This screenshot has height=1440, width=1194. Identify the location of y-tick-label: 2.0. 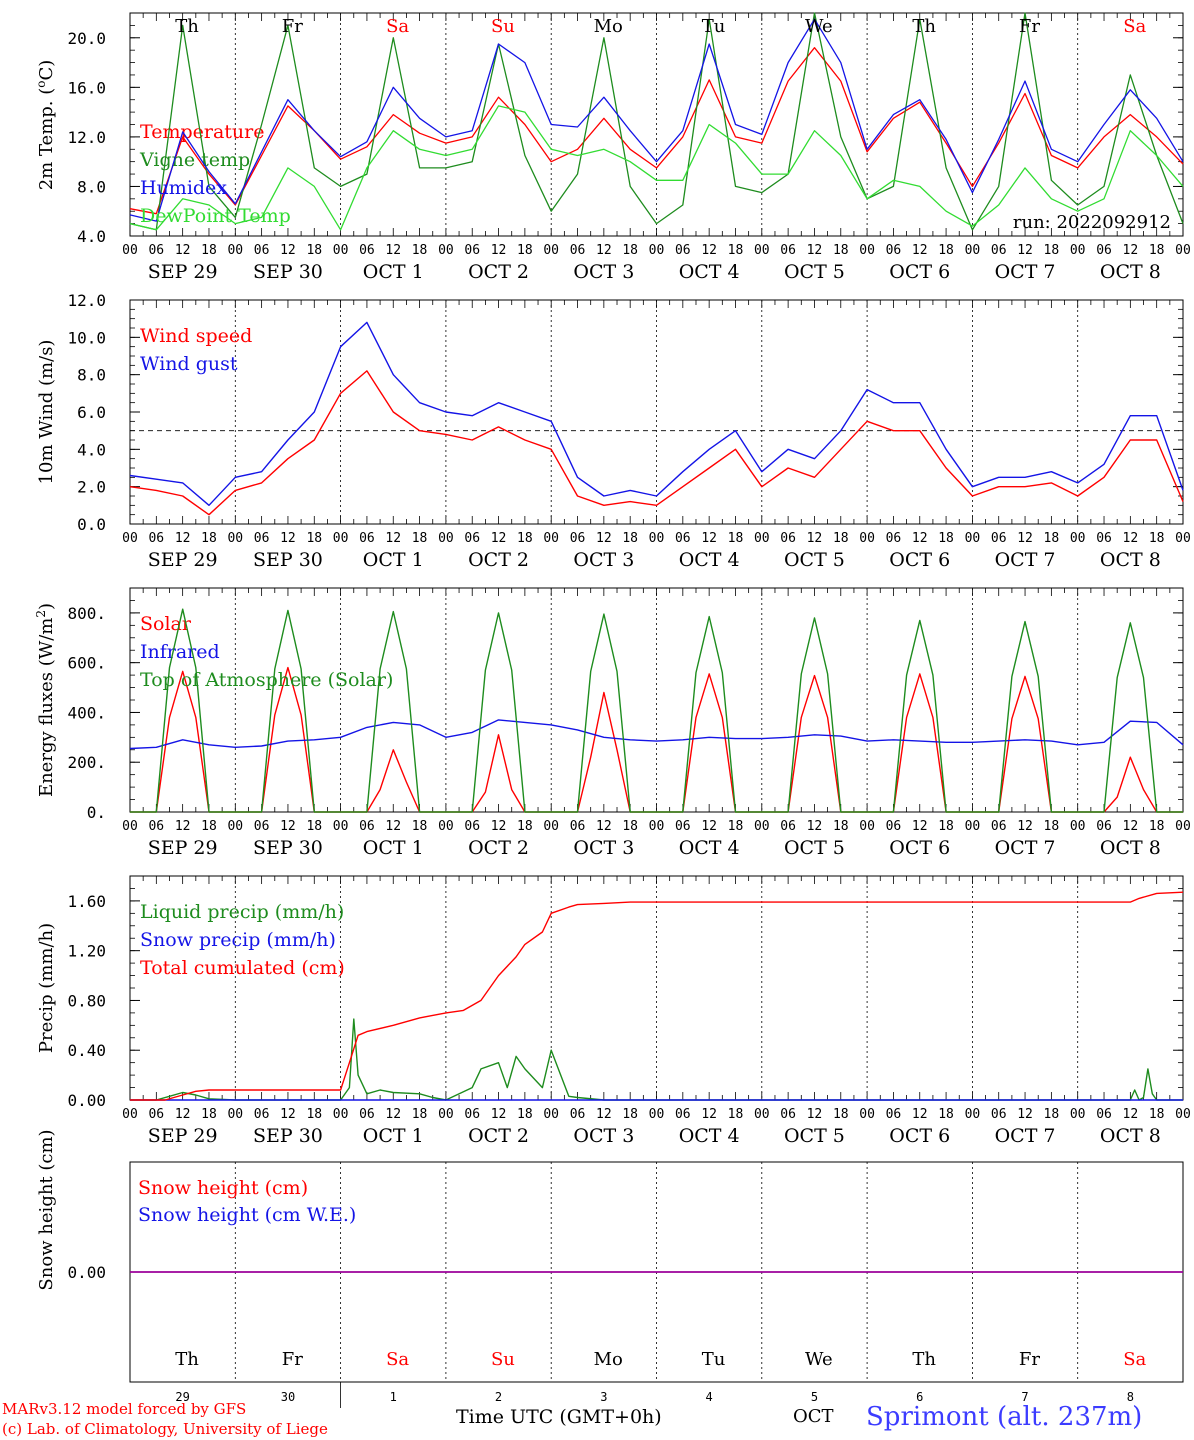
(91, 487).